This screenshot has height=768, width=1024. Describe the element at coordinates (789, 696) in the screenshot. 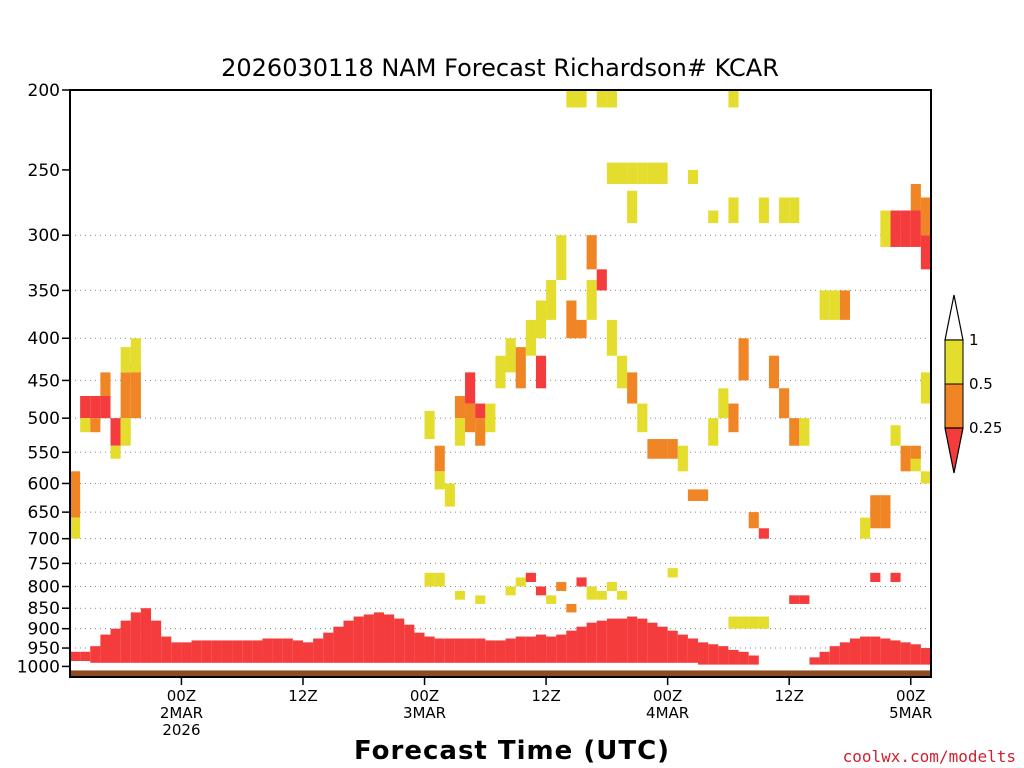

I see `x-tick-label: 12Z` at that location.